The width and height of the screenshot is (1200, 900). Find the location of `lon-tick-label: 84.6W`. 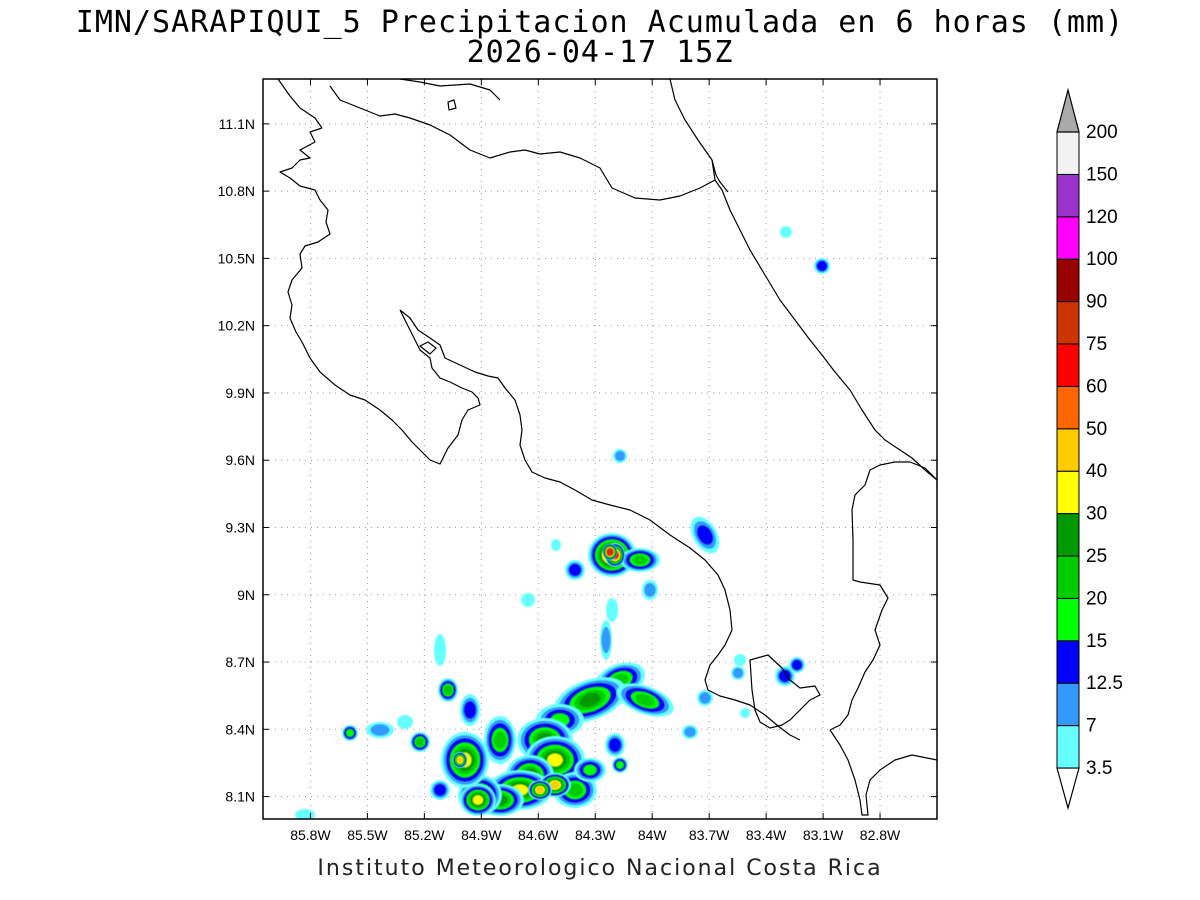

lon-tick-label: 84.6W is located at coordinates (538, 835).